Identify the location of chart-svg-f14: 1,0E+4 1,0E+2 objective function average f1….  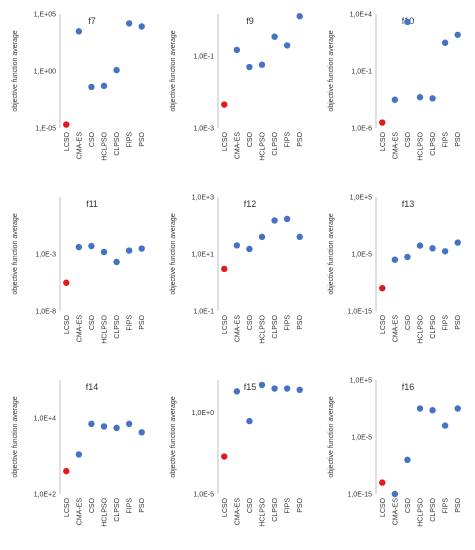
(79, 453).